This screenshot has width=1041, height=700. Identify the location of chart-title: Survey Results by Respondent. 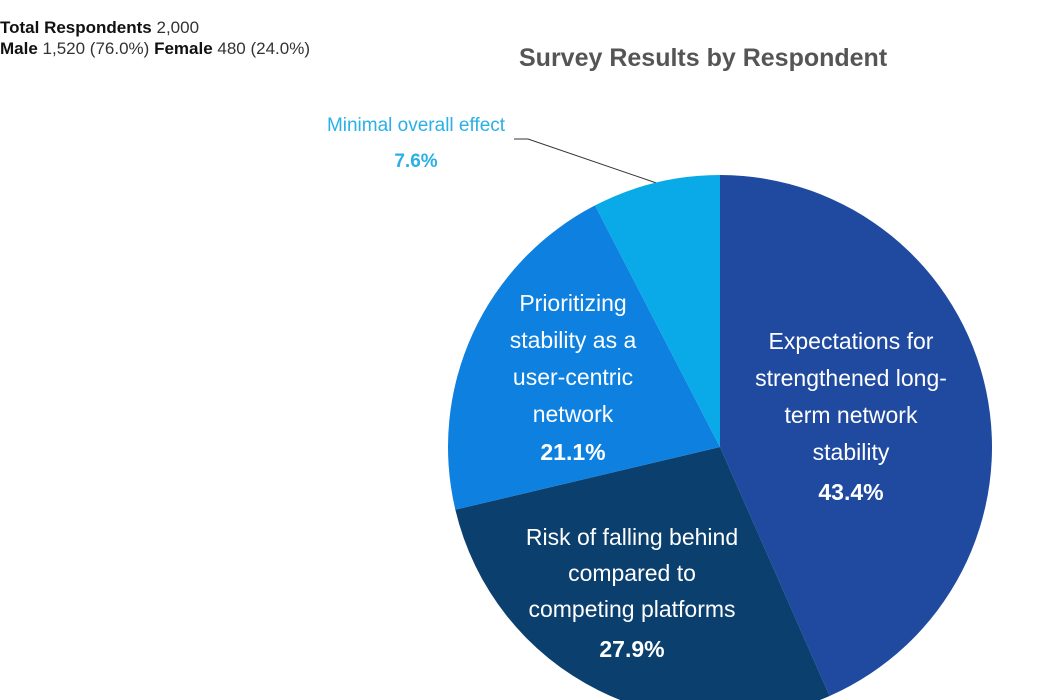
(703, 58).